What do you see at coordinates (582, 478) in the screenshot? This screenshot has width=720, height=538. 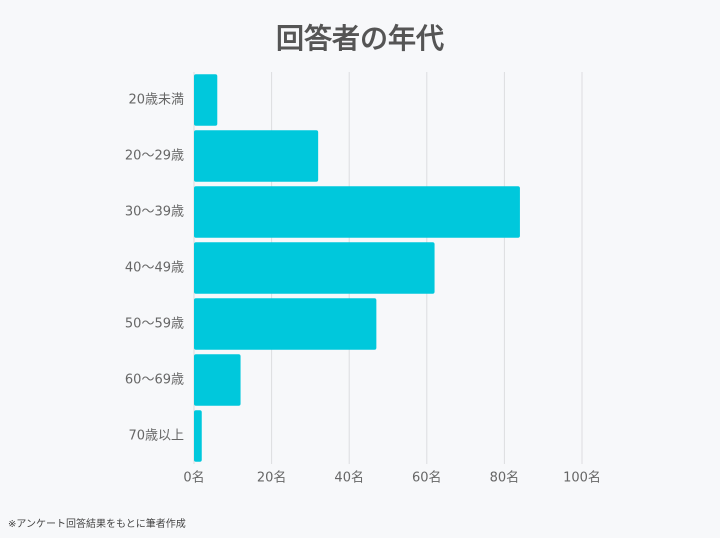 I see `x-tick-label: 100名` at bounding box center [582, 478].